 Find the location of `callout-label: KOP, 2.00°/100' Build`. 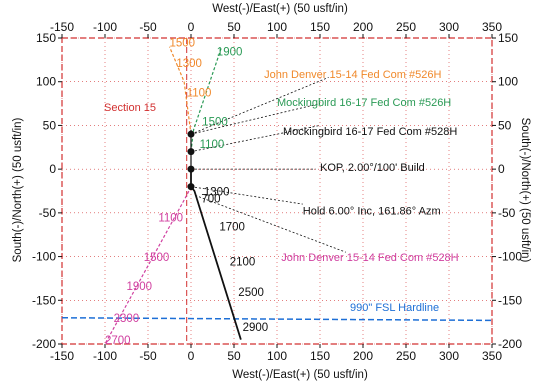

callout-label: KOP, 2.00°/100' Build is located at coordinates (372, 168).